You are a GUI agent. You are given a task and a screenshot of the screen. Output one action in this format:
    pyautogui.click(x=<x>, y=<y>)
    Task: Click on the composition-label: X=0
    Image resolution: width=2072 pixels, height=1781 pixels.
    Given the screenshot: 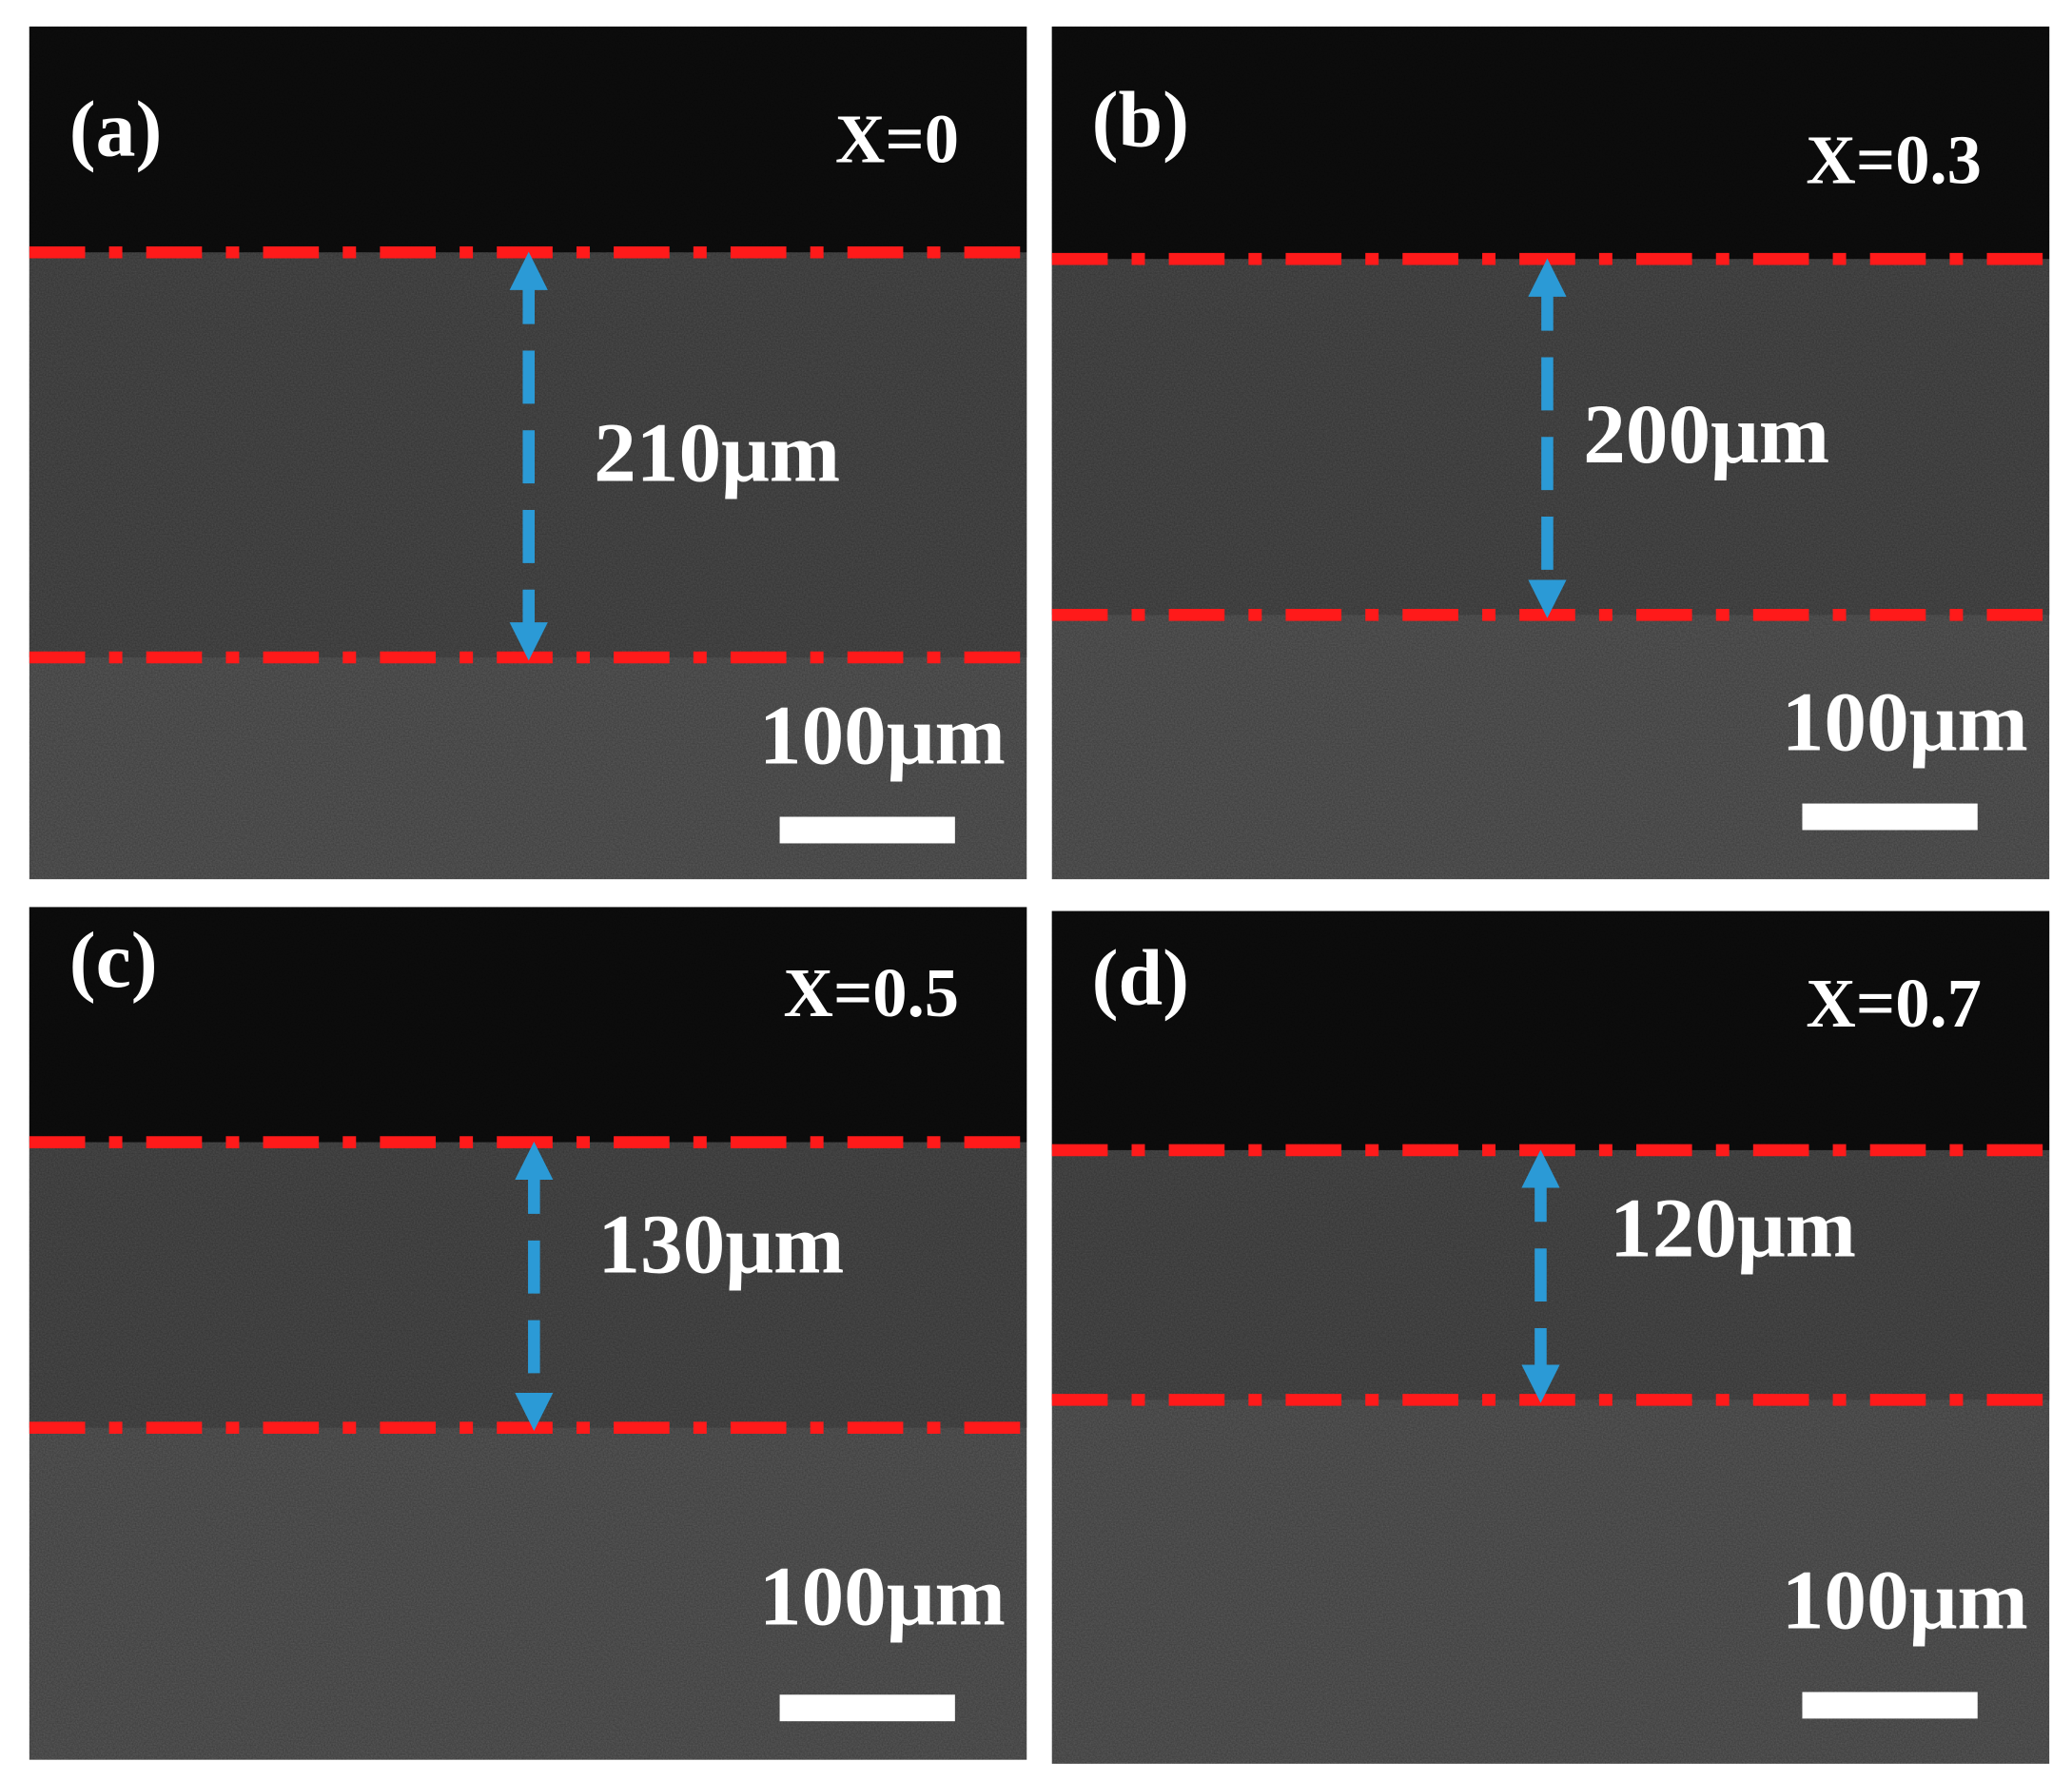 What is the action you would take?
    pyautogui.click(x=897, y=138)
    